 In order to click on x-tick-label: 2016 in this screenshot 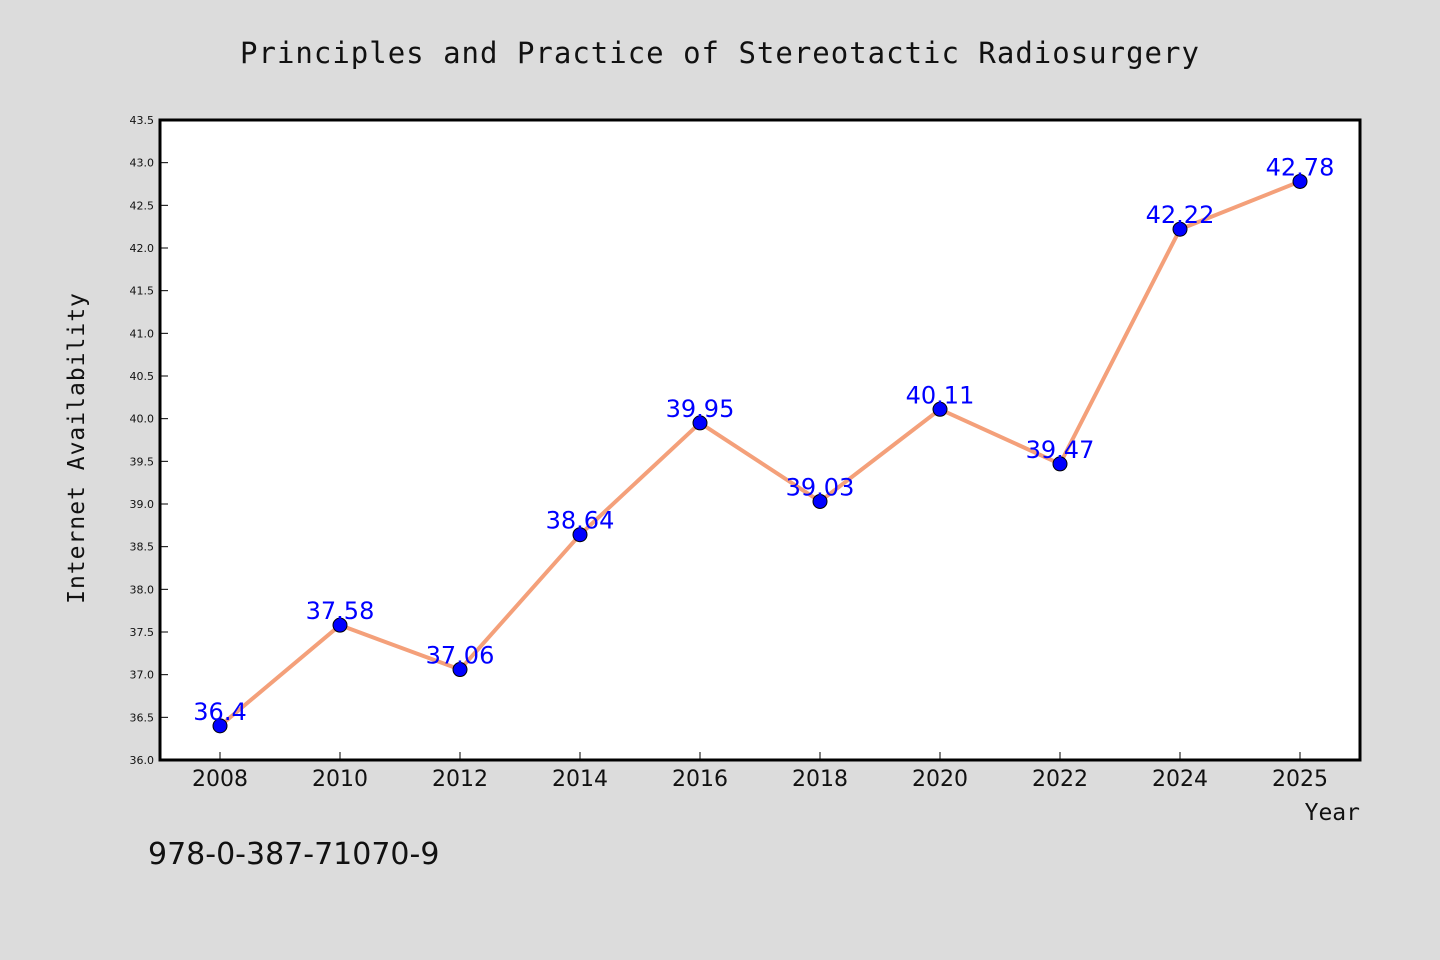, I will do `click(700, 779)`.